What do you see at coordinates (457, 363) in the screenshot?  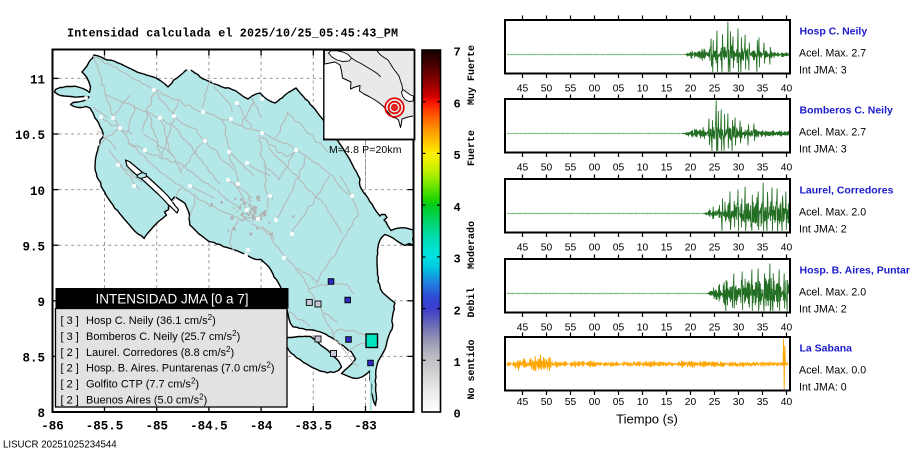 I see `svg-text: 1` at bounding box center [457, 363].